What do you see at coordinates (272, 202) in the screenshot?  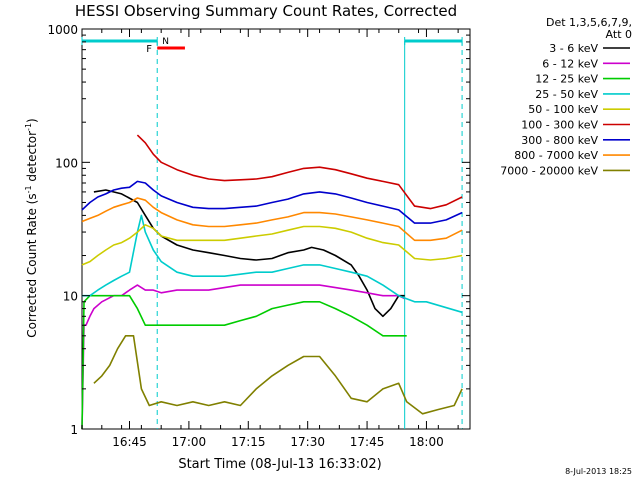 I see `series-line-300-800-kev` at bounding box center [272, 202].